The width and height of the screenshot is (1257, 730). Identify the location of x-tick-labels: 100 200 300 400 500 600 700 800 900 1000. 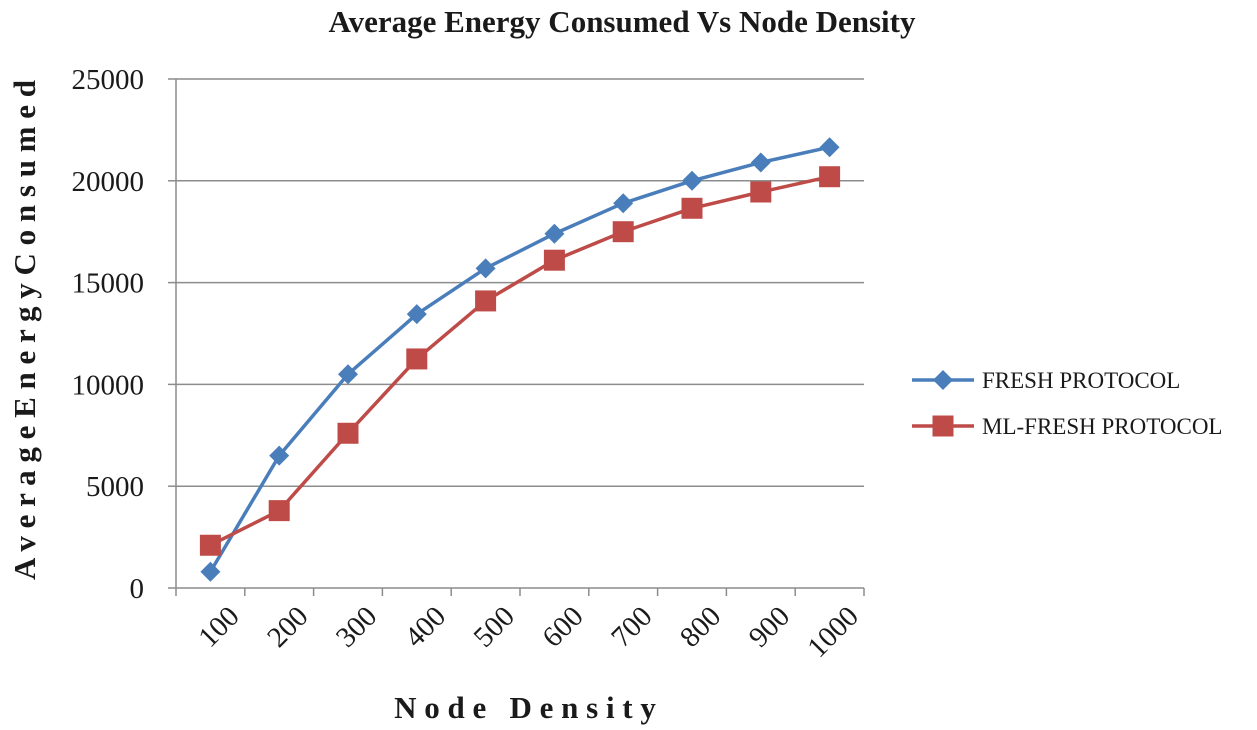
(528, 632).